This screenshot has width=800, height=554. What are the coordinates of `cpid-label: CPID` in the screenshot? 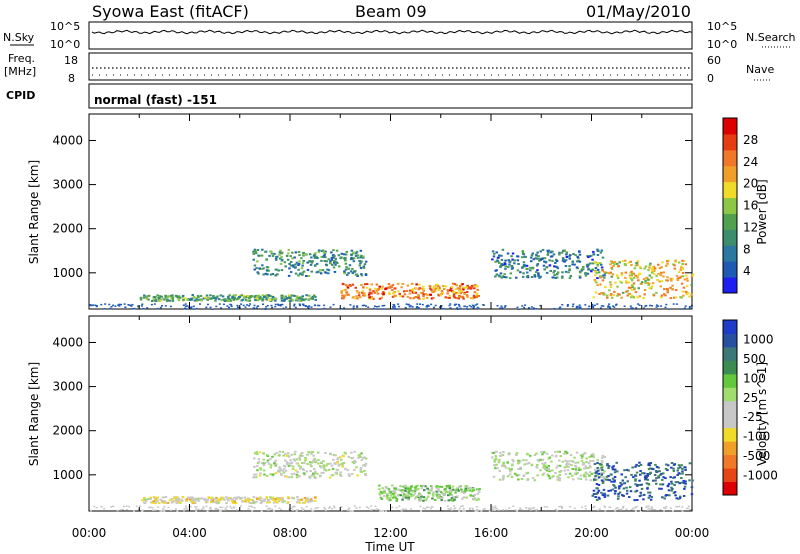 It's located at (20, 95).